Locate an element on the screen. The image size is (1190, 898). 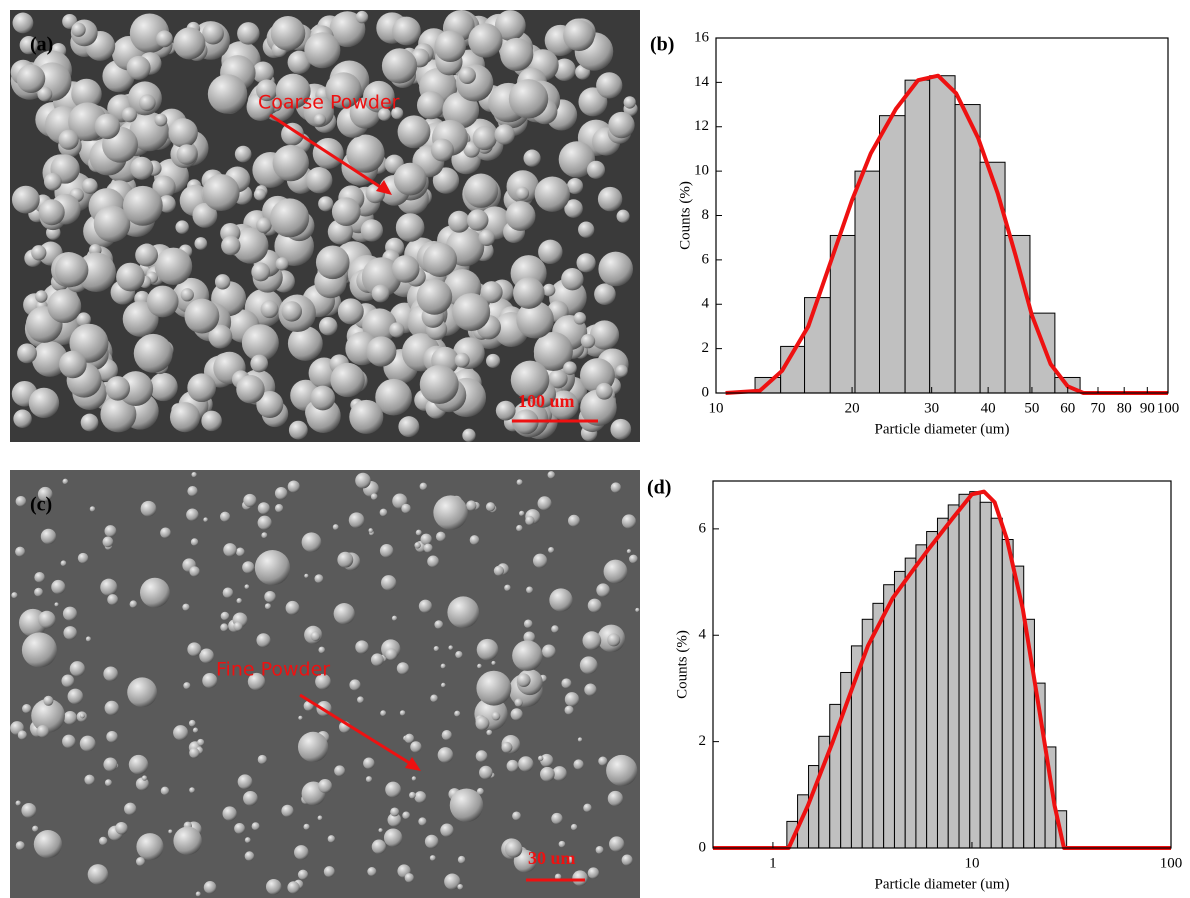
scale-label: 30 um is located at coordinates (552, 858).